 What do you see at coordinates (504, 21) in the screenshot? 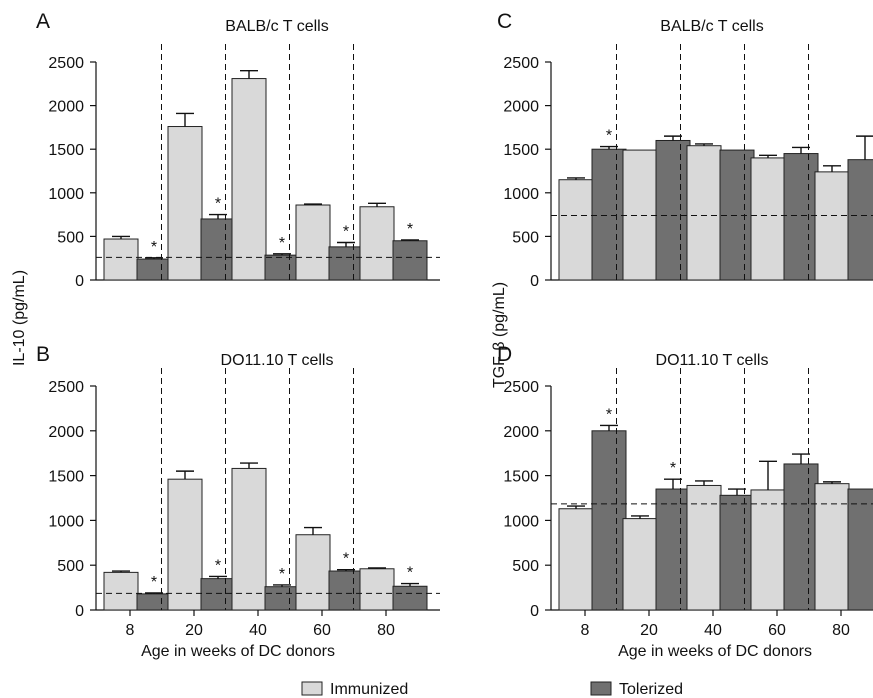
I see `panel-letter-c: C` at bounding box center [504, 21].